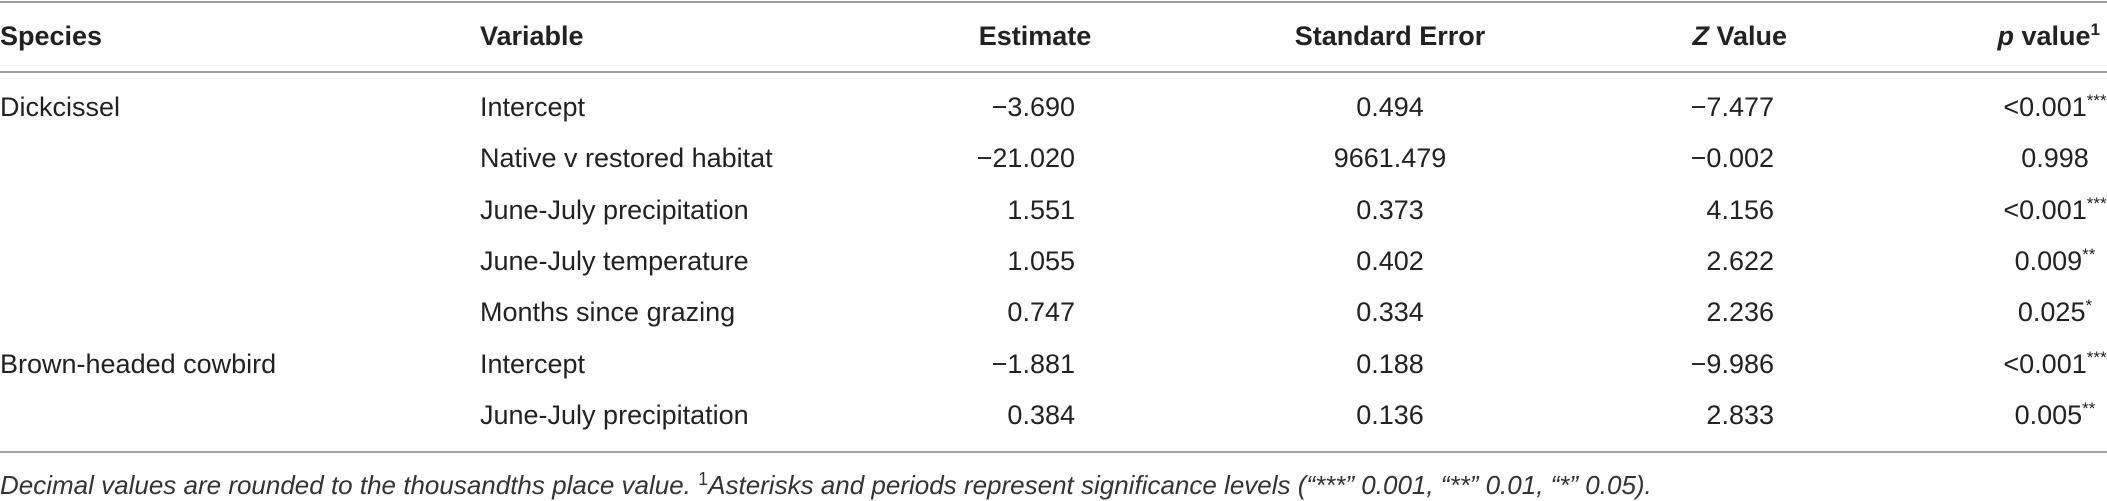 The height and width of the screenshot is (501, 2107). Describe the element at coordinates (1033, 363) in the screenshot. I see `table-cell: −1.881` at that location.